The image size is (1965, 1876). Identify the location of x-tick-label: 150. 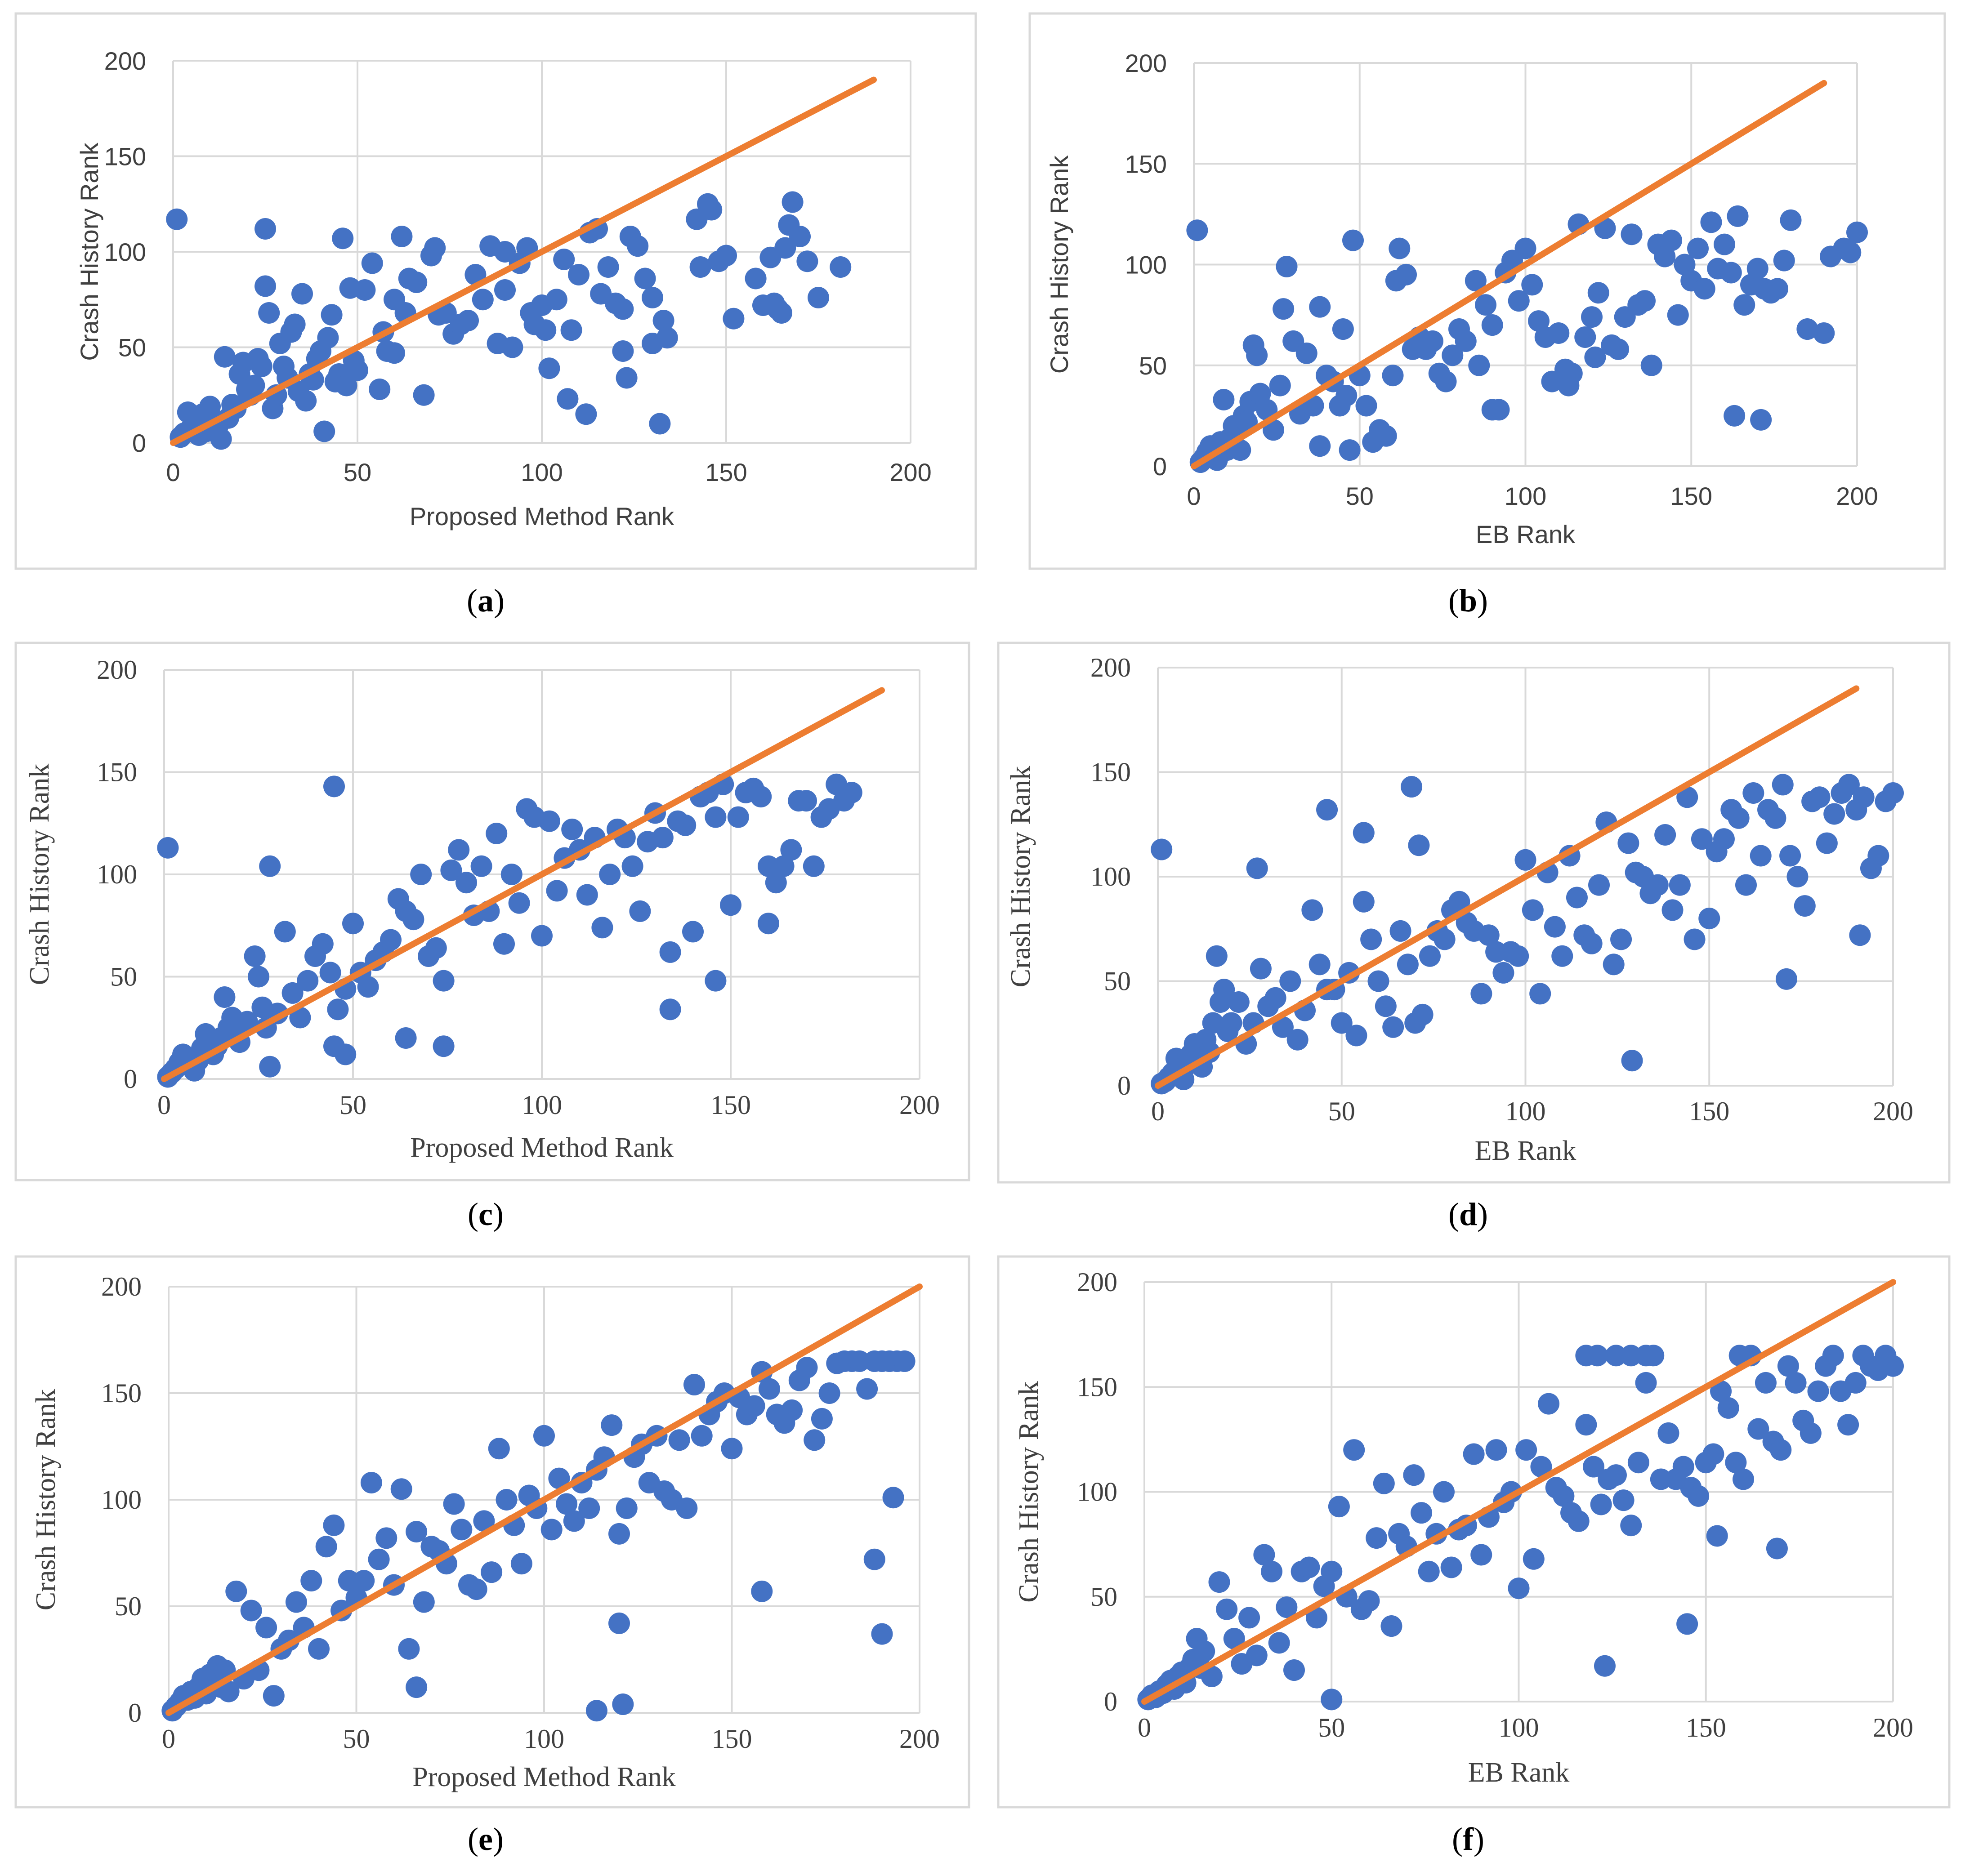
(730, 1105).